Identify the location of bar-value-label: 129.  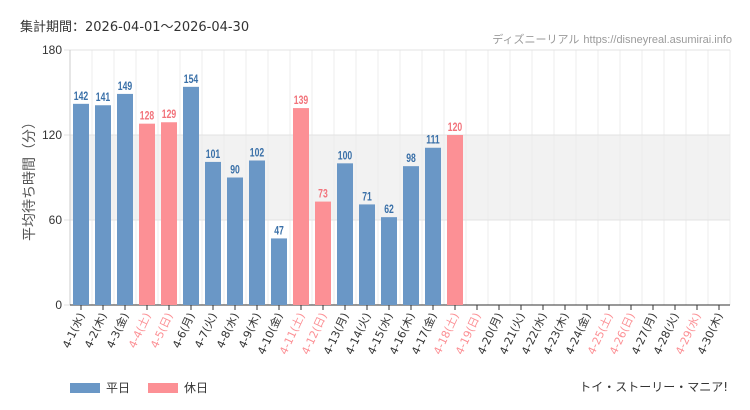
(169, 115).